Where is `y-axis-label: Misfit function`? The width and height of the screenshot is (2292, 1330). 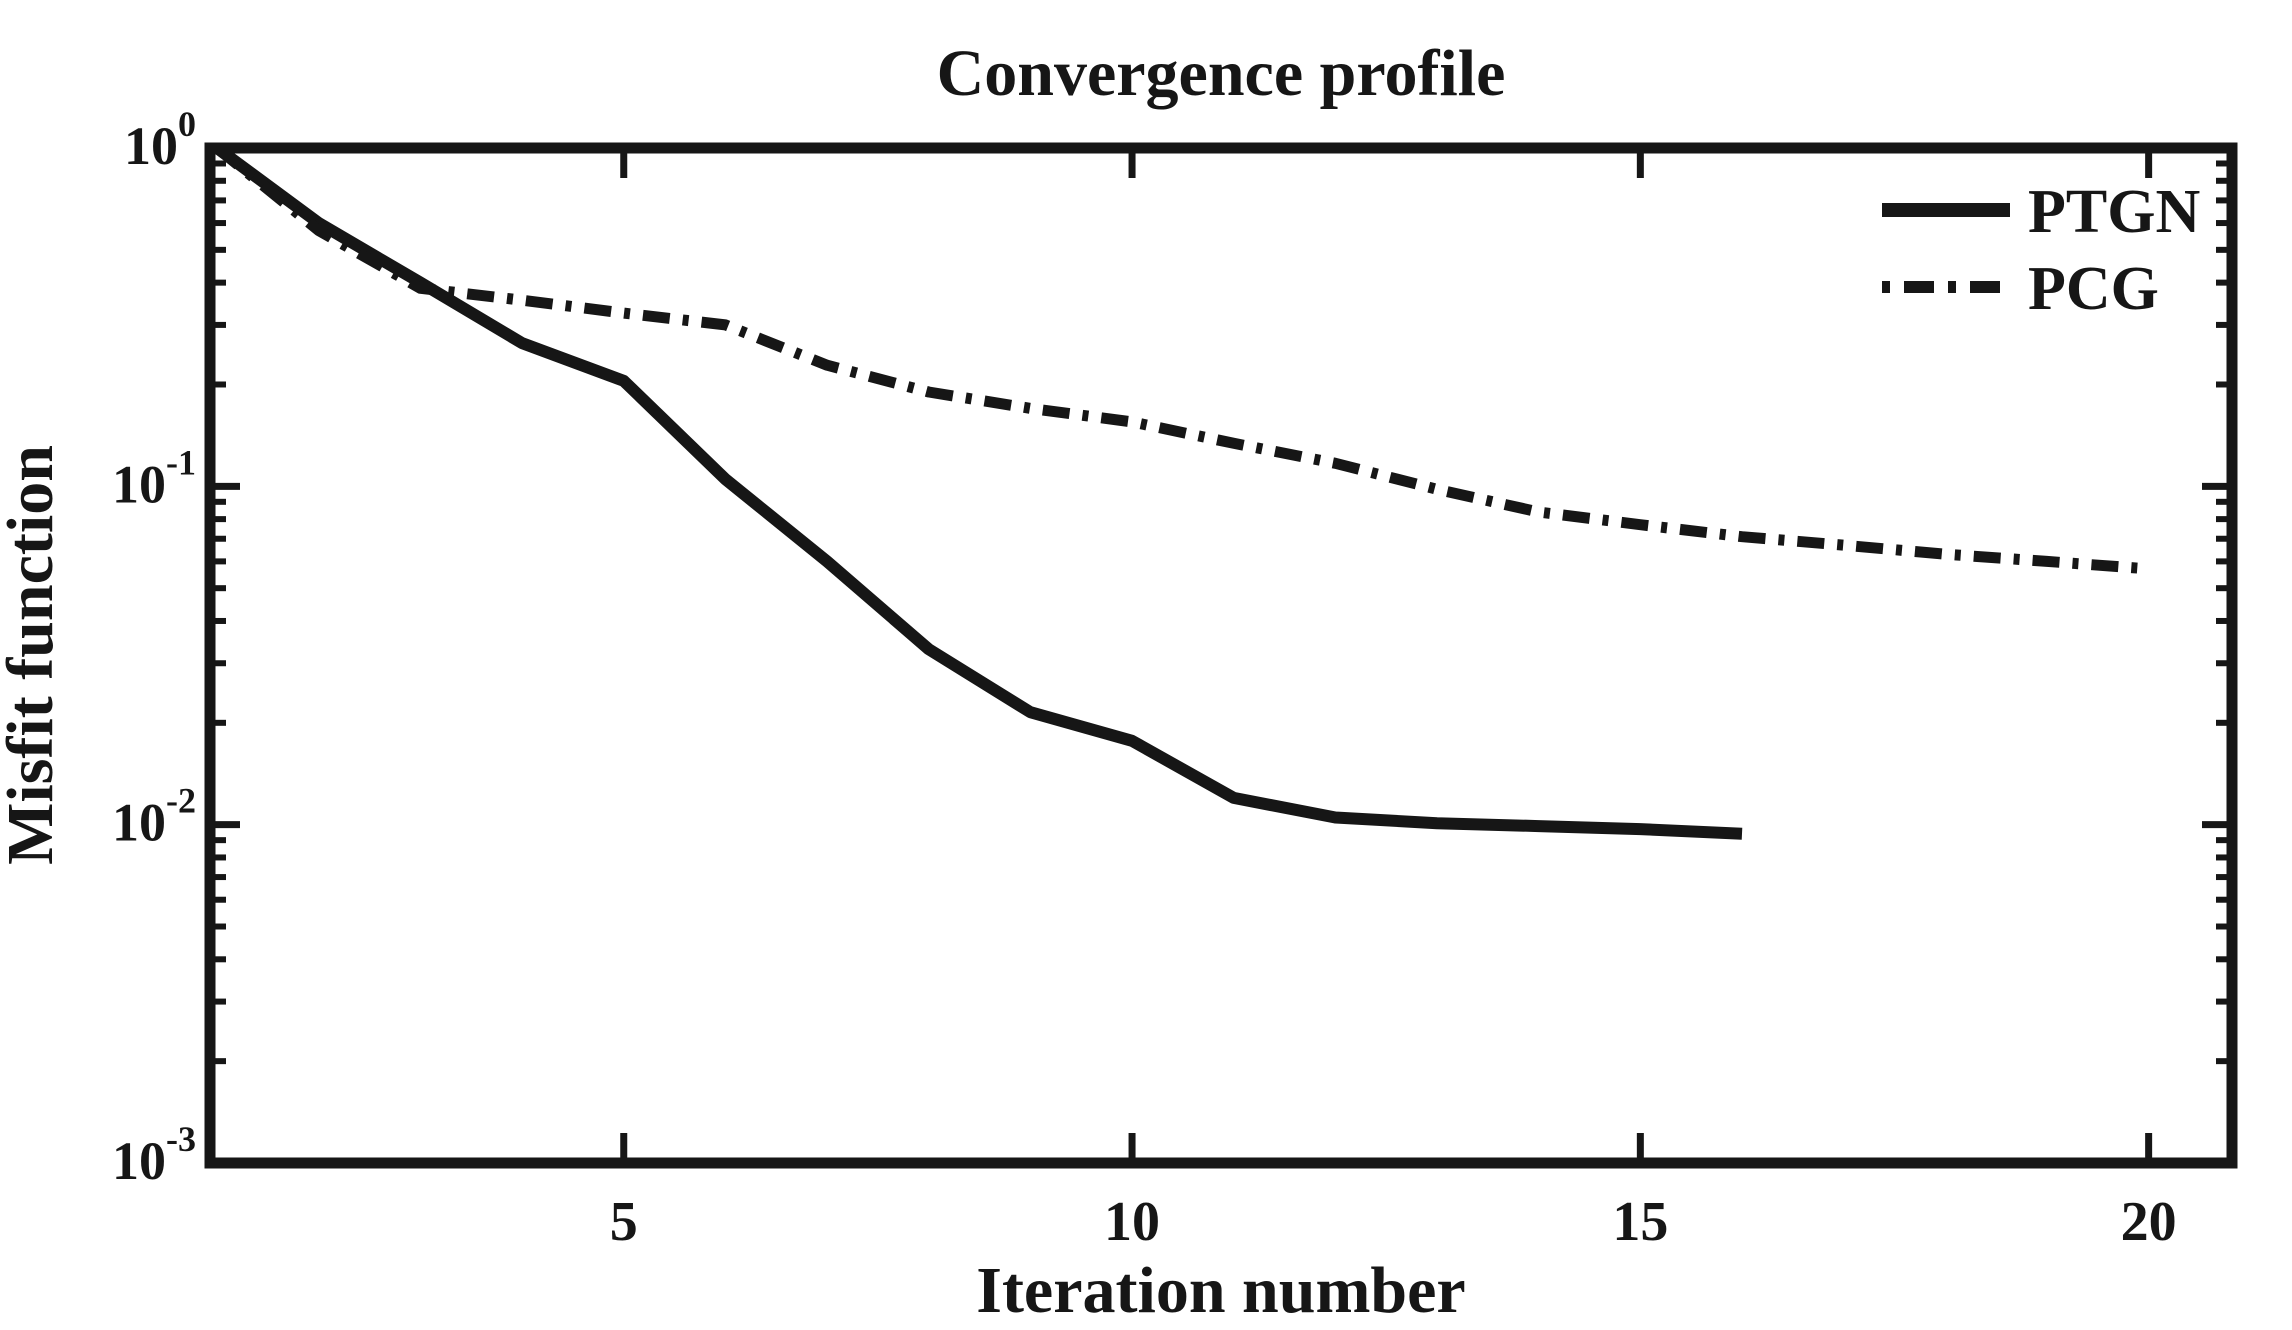
y-axis-label: Misfit function is located at coordinates (33, 655).